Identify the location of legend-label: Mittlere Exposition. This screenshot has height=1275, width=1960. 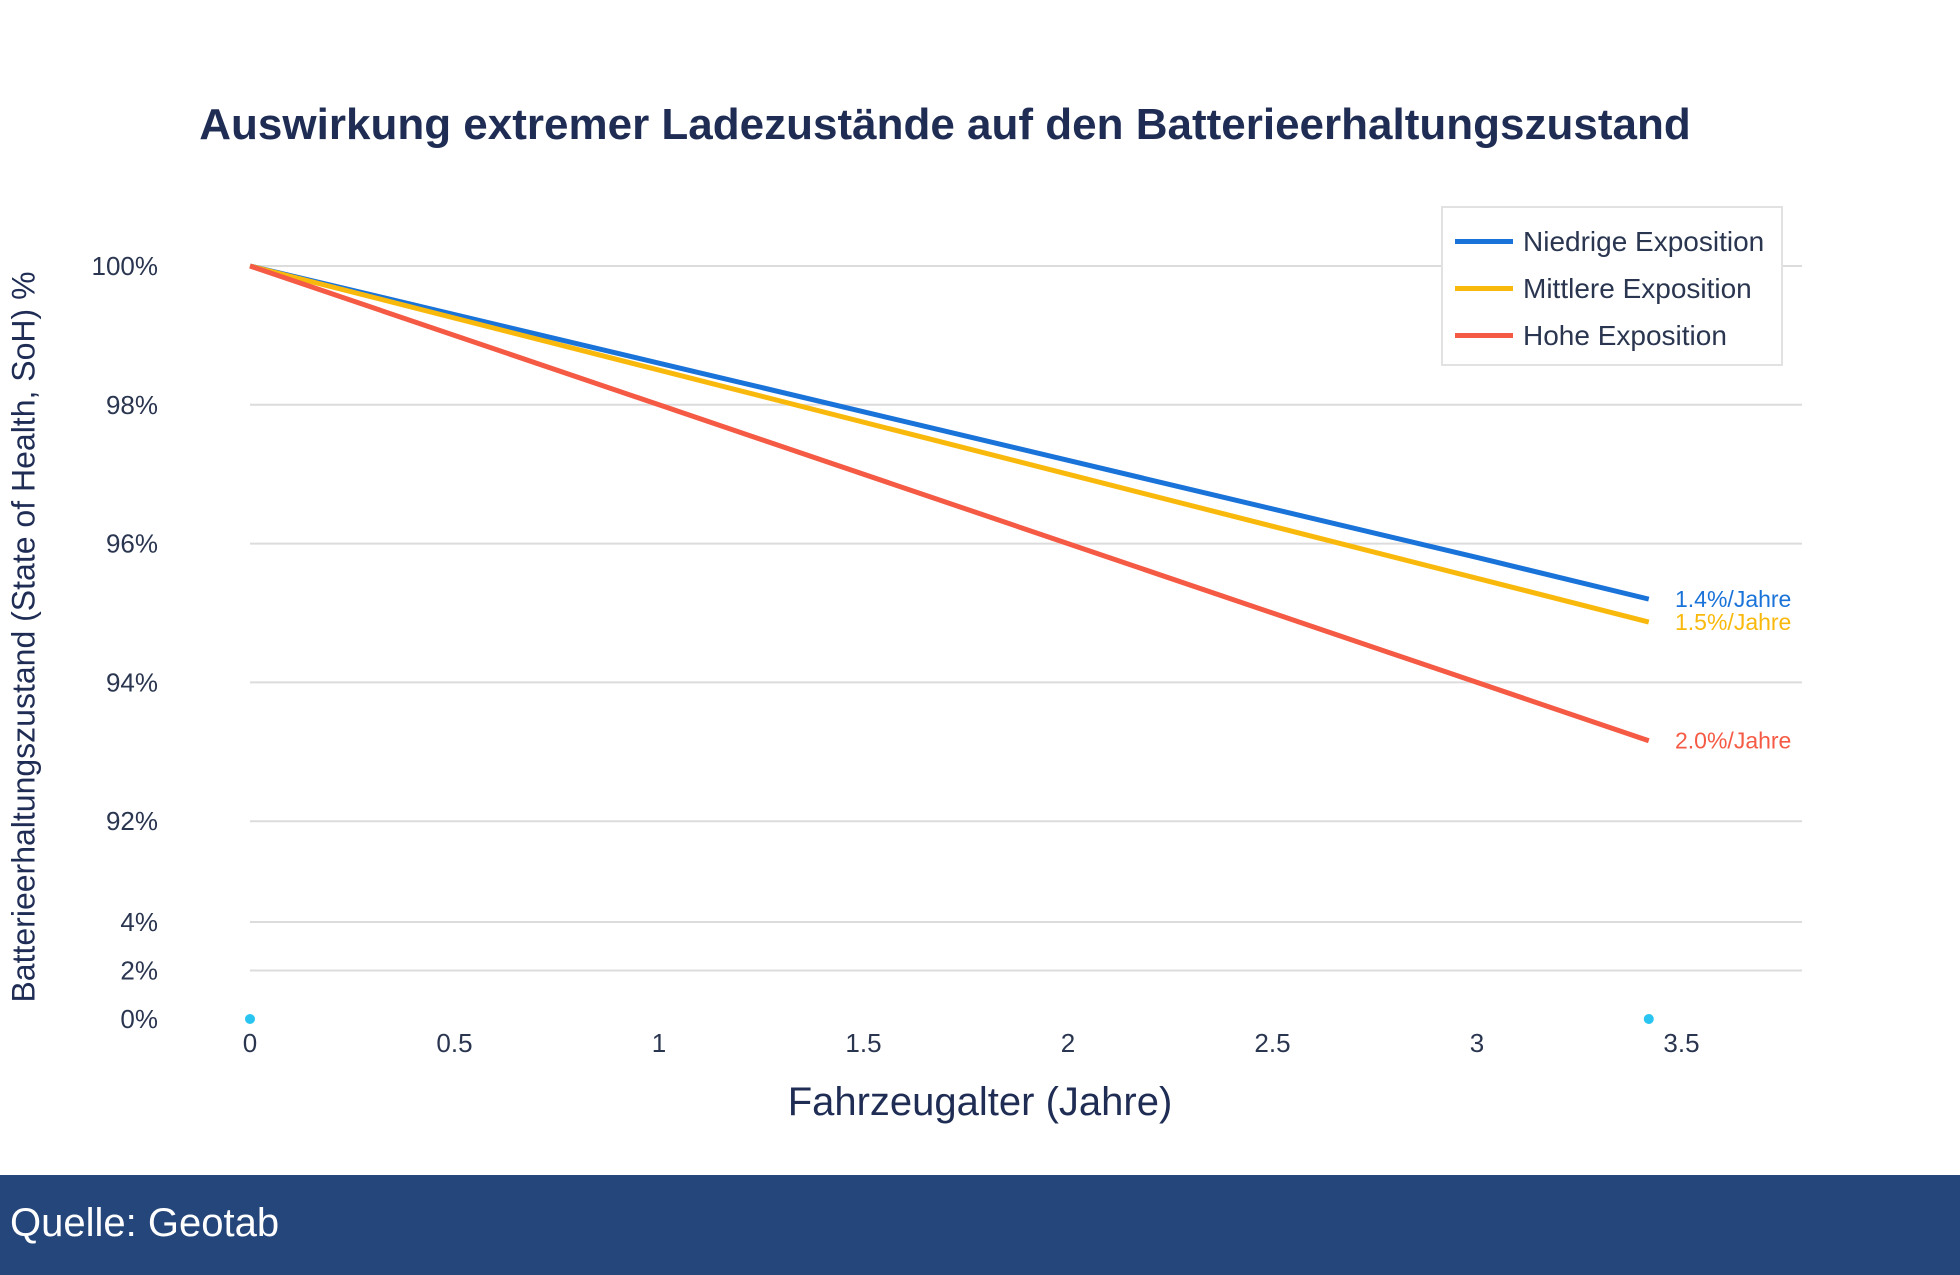
(1637, 288).